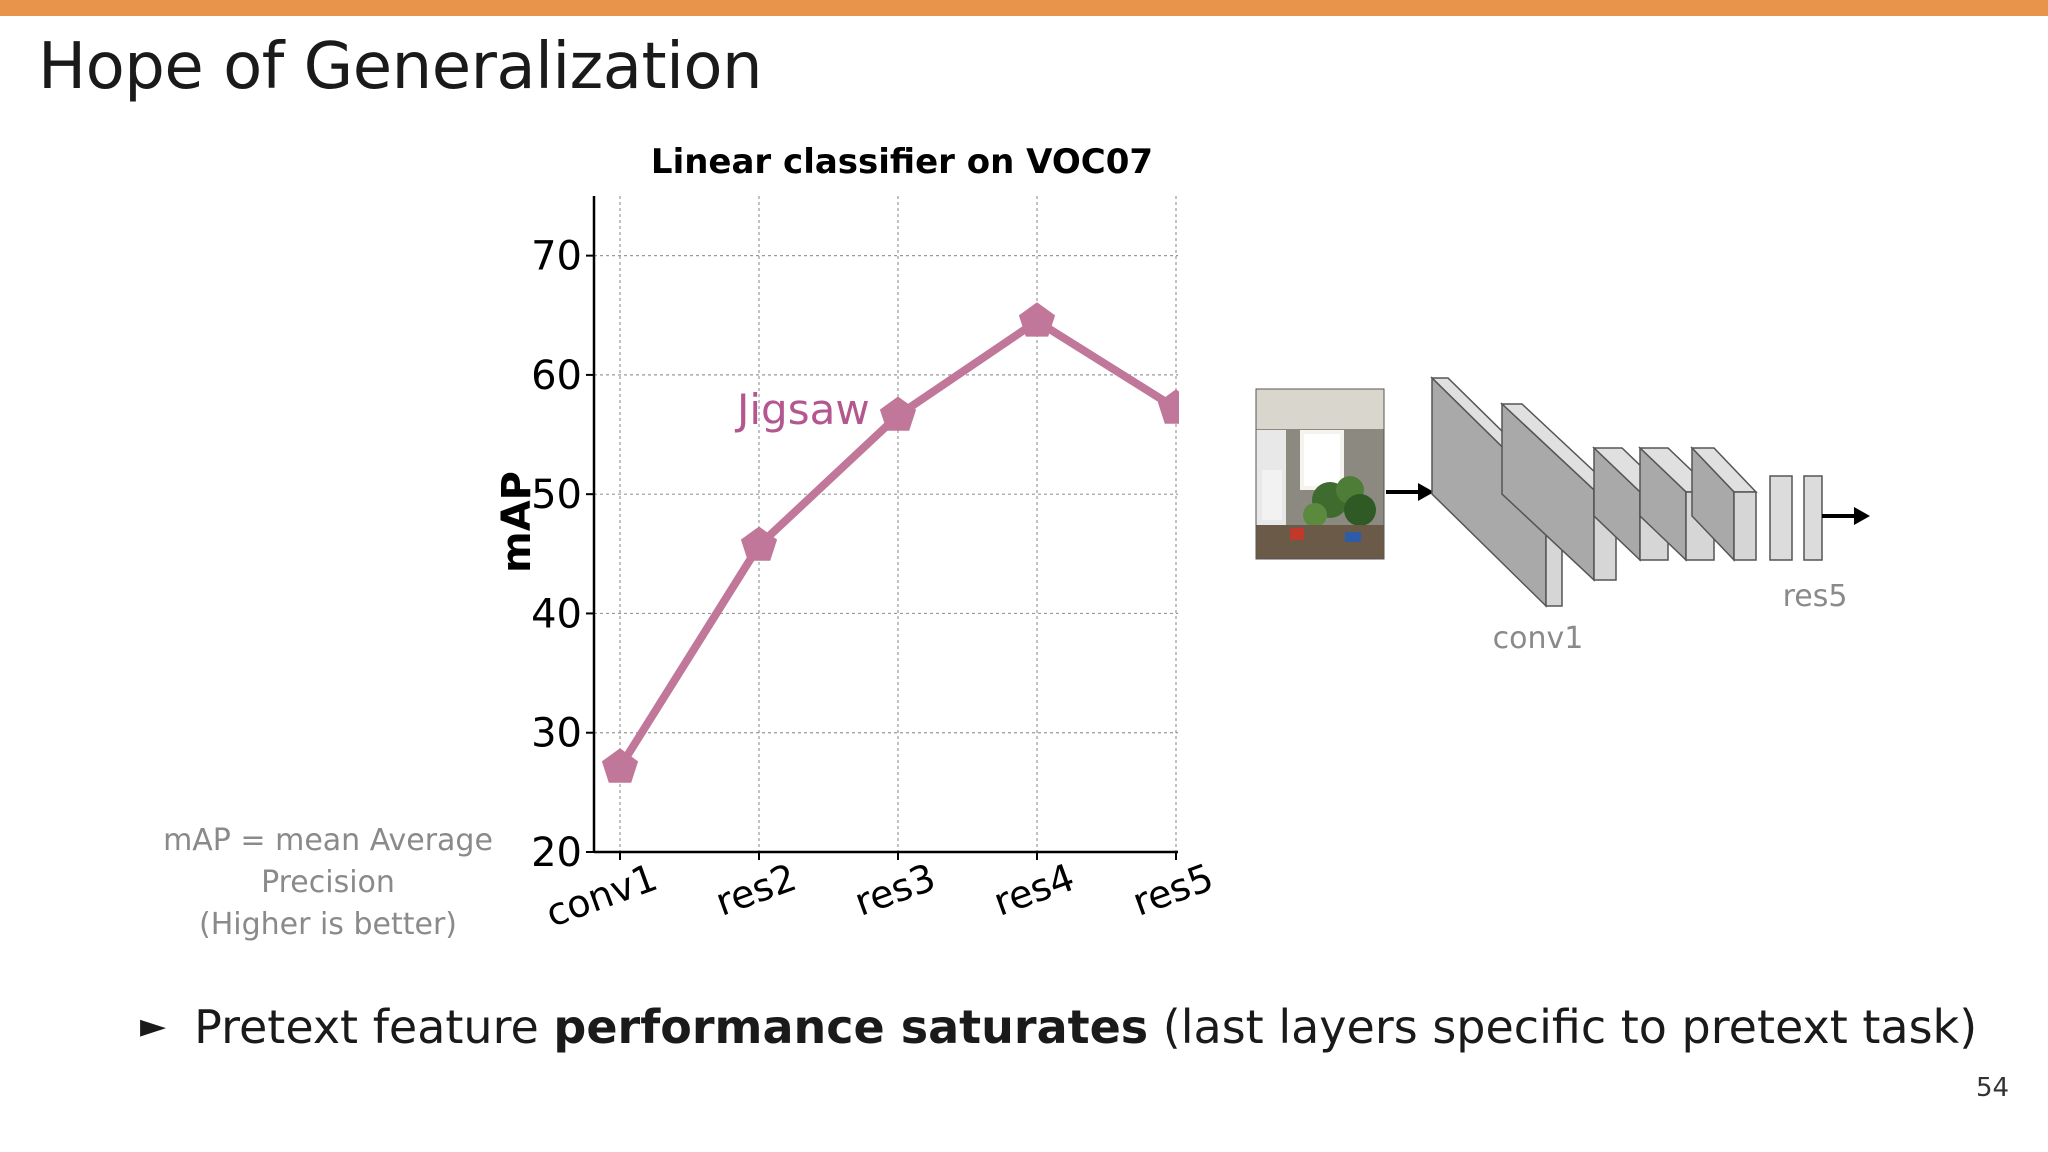 The image size is (2048, 1152). Describe the element at coordinates (556, 376) in the screenshot. I see `y-tick-label: 60` at that location.